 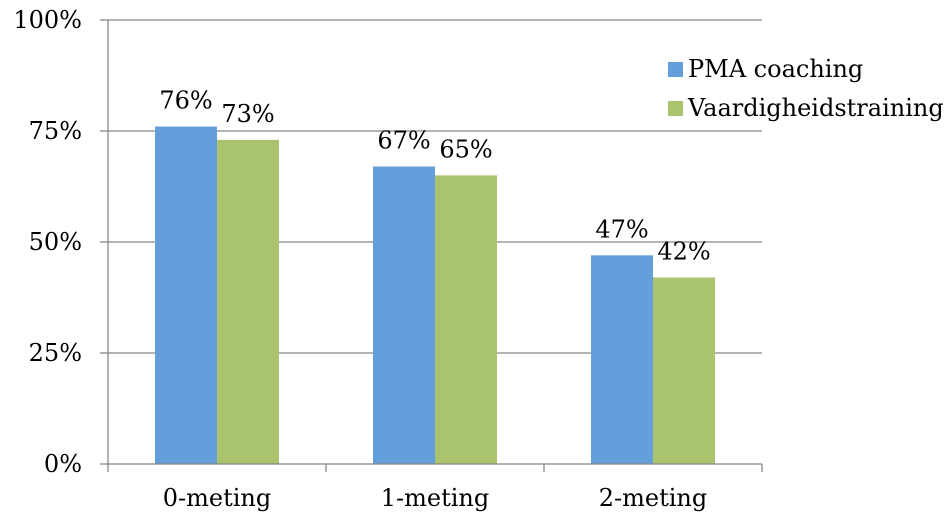 I want to click on y-tick-label: 50%, so click(x=55, y=242).